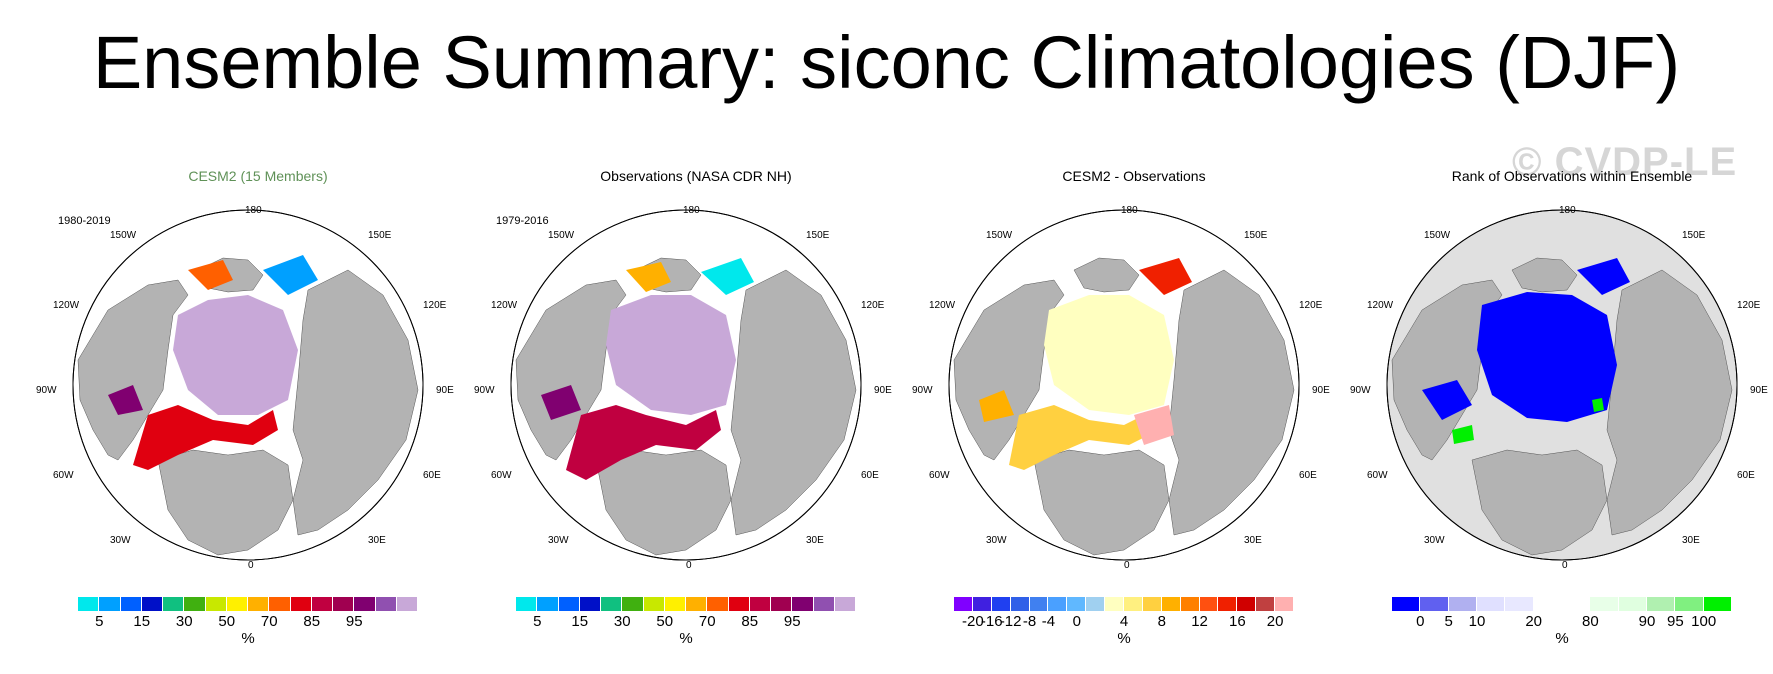 This screenshot has height=674, width=1773. Describe the element at coordinates (792, 621) in the screenshot. I see `colorbar-tick-label: 95` at that location.